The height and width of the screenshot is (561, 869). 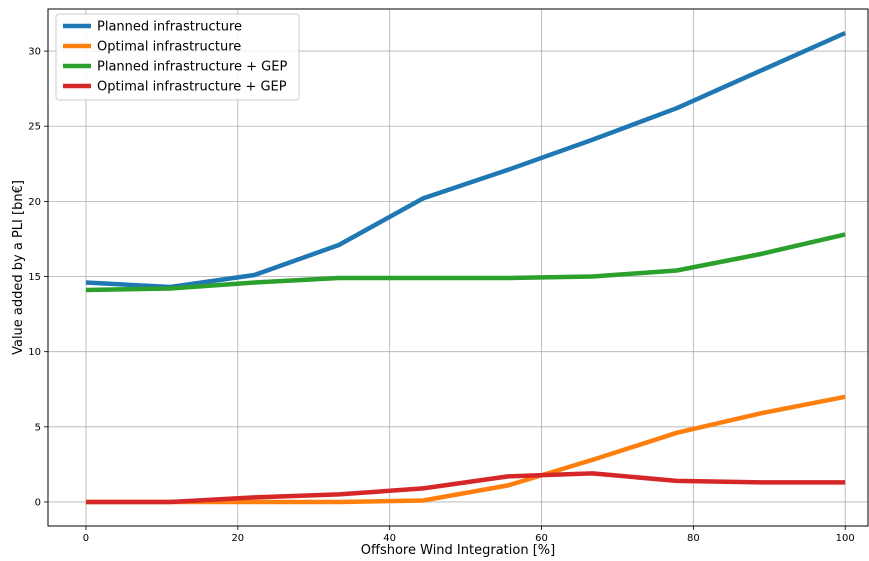 What do you see at coordinates (693, 538) in the screenshot?
I see `x-tick-label: 80` at bounding box center [693, 538].